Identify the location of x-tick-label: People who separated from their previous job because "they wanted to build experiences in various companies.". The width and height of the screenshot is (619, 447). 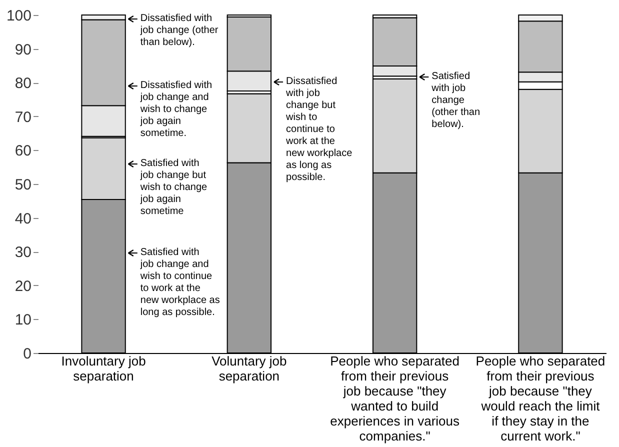
(395, 399).